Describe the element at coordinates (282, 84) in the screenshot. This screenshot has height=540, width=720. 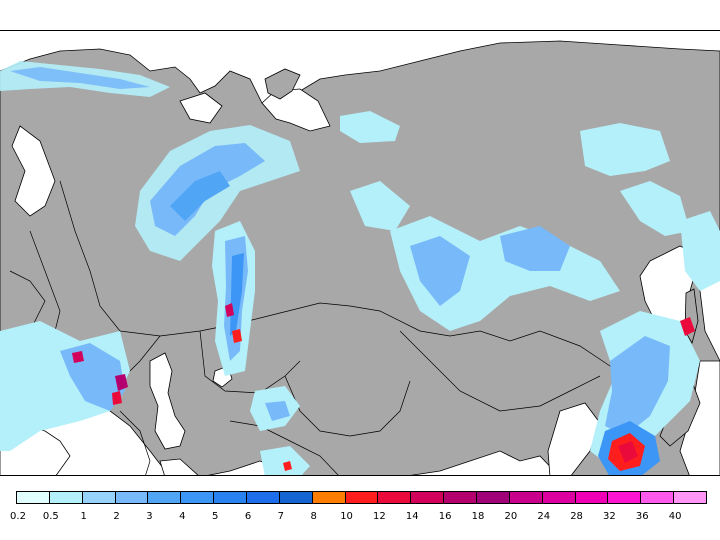
I see `novaya-zemlya` at that location.